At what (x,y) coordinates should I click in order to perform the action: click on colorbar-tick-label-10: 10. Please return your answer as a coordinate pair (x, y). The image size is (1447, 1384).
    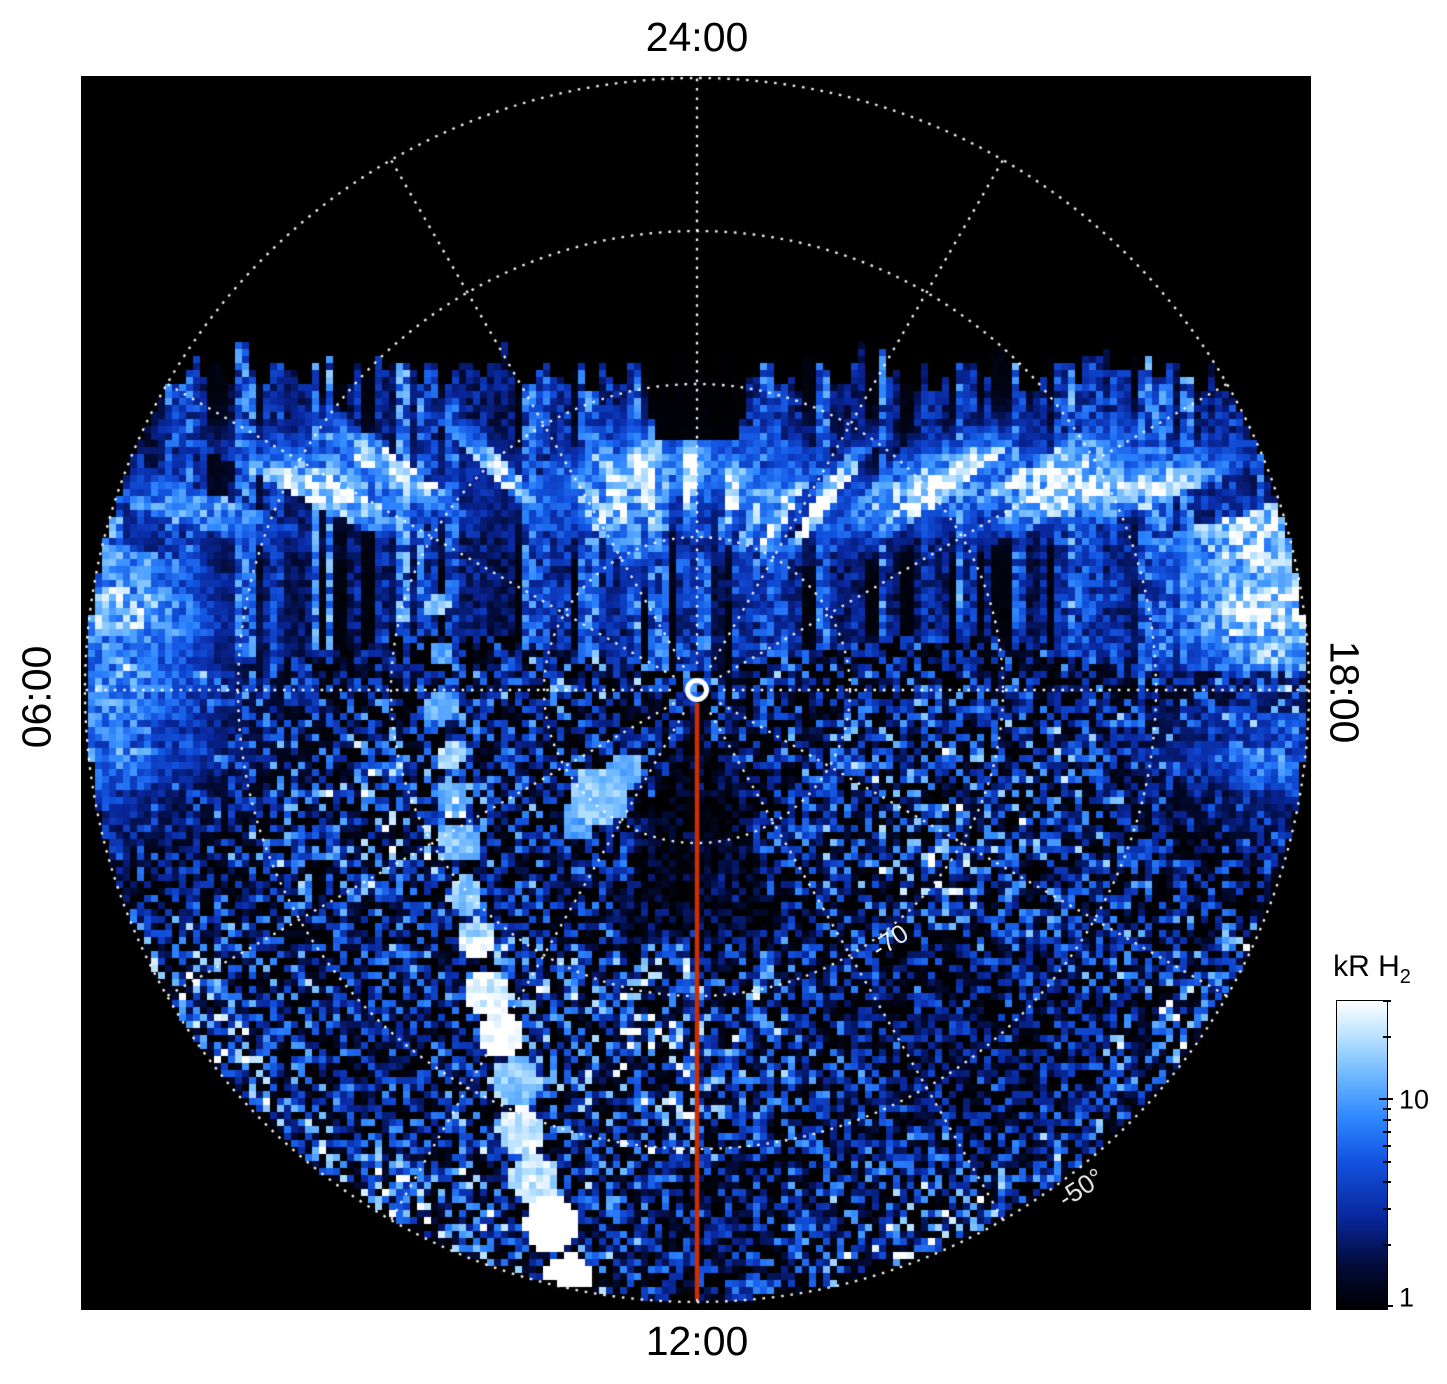
    Looking at the image, I should click on (1414, 1099).